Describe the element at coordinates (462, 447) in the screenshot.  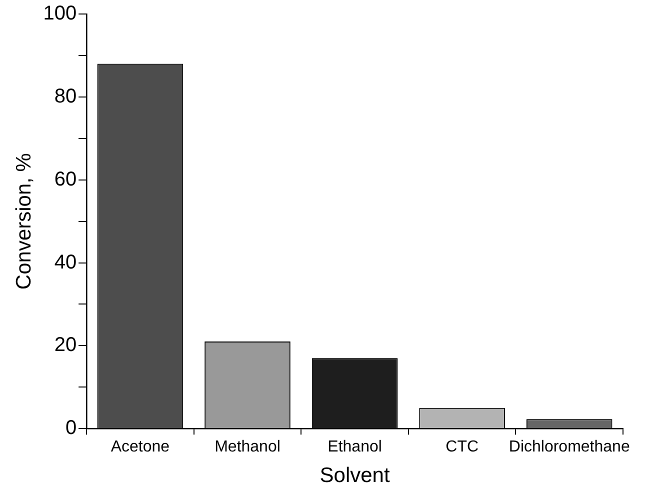
I see `x-tick-label: CTC` at that location.